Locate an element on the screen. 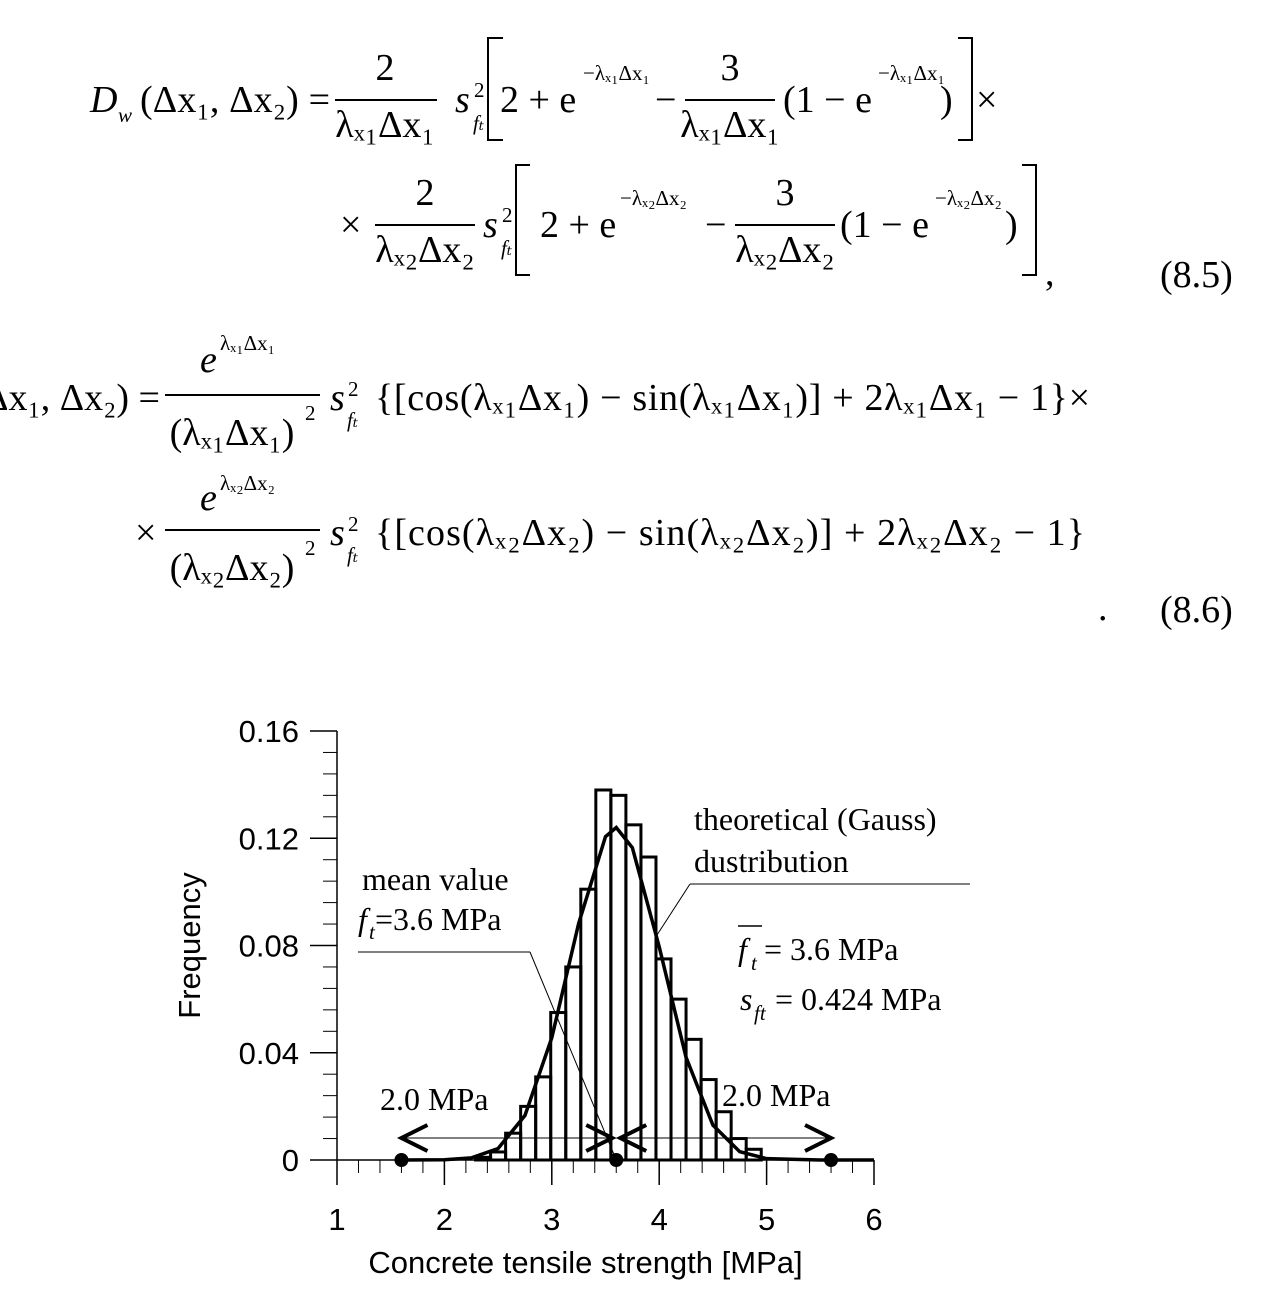  annotation: t is located at coordinates (372, 932).